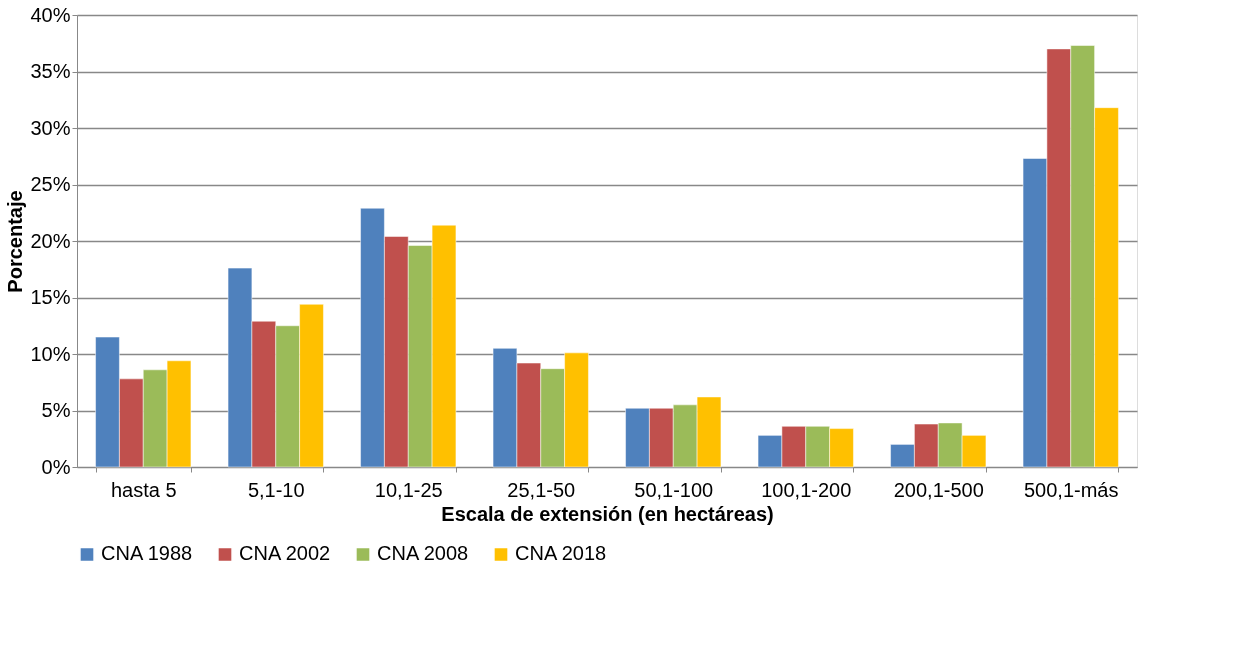 The width and height of the screenshot is (1243, 671). Describe the element at coordinates (56, 466) in the screenshot. I see `y-tick-label: 0%` at that location.